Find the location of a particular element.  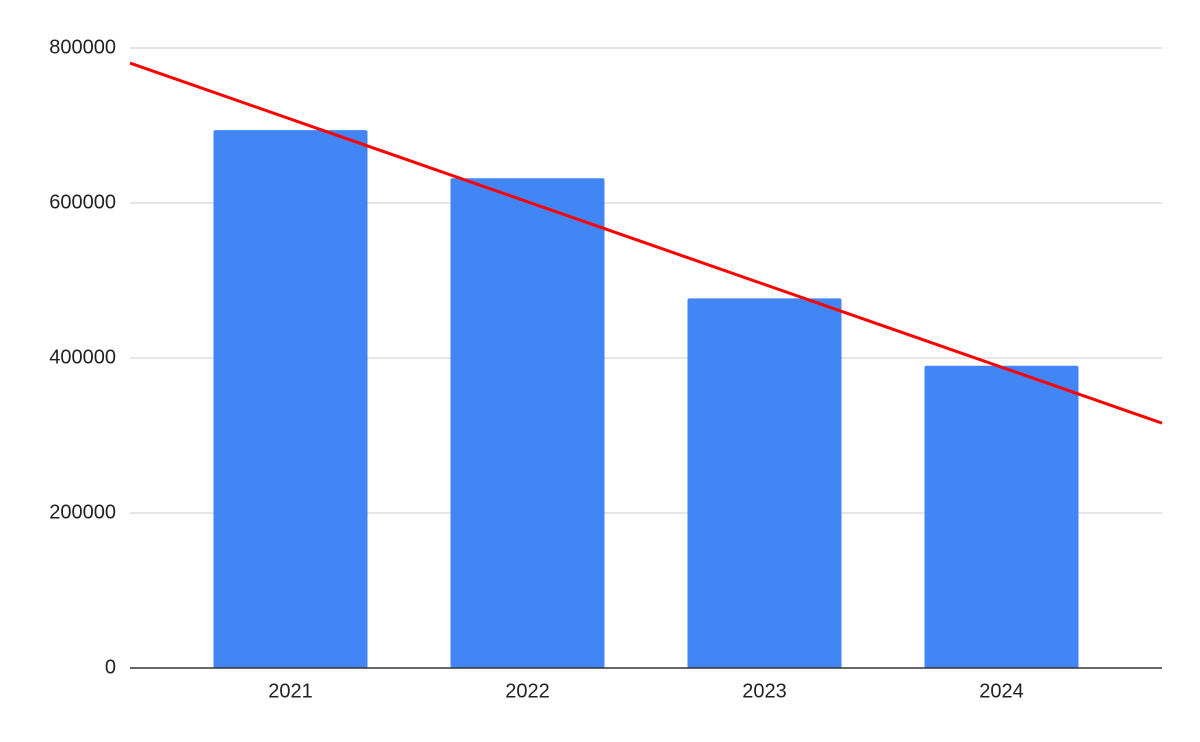

y-tick-label: 200000 is located at coordinates (82, 512).